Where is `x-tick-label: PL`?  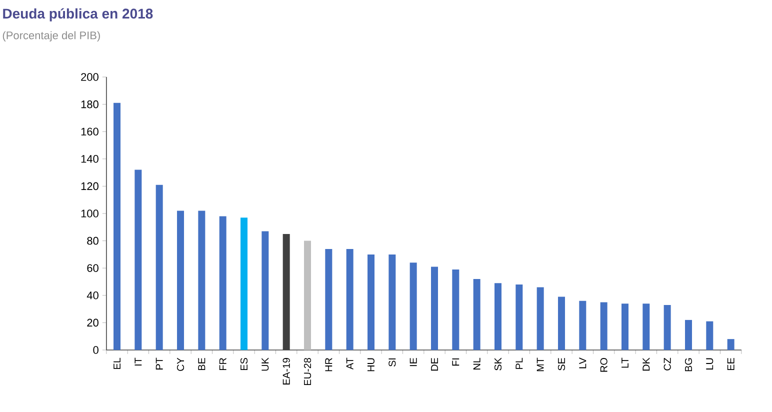 x-tick-label: PL is located at coordinates (519, 363).